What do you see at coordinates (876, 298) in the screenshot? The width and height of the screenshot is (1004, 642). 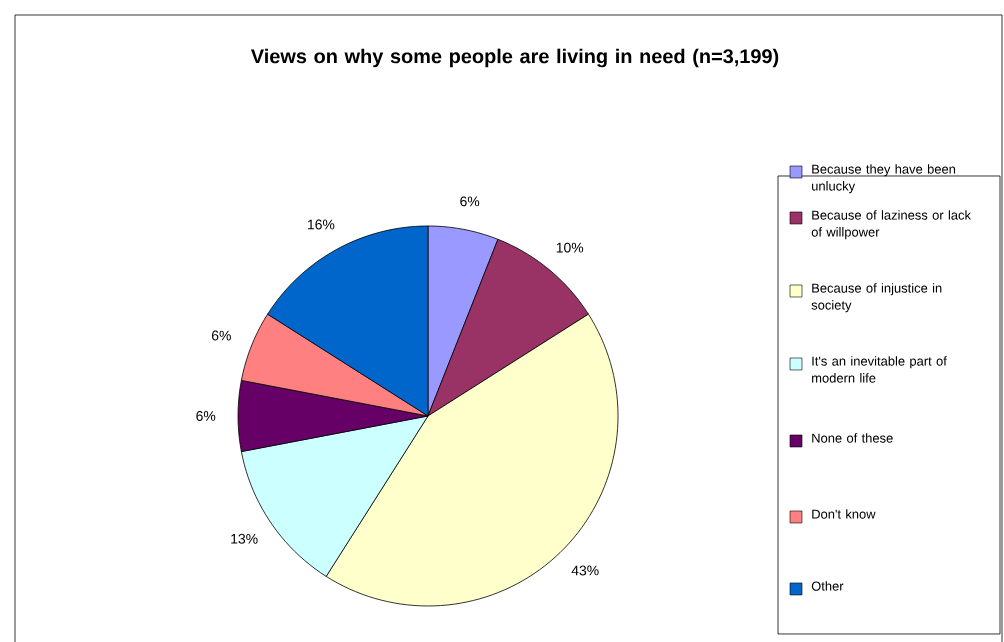 I see `legend-label: Because of injustice in society` at bounding box center [876, 298].